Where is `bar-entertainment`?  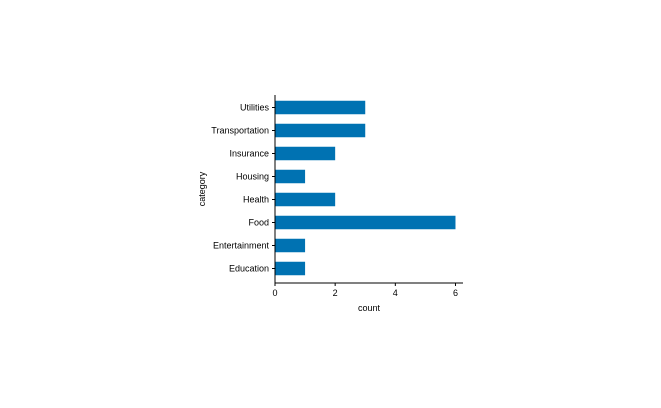 bar-entertainment is located at coordinates (290, 245).